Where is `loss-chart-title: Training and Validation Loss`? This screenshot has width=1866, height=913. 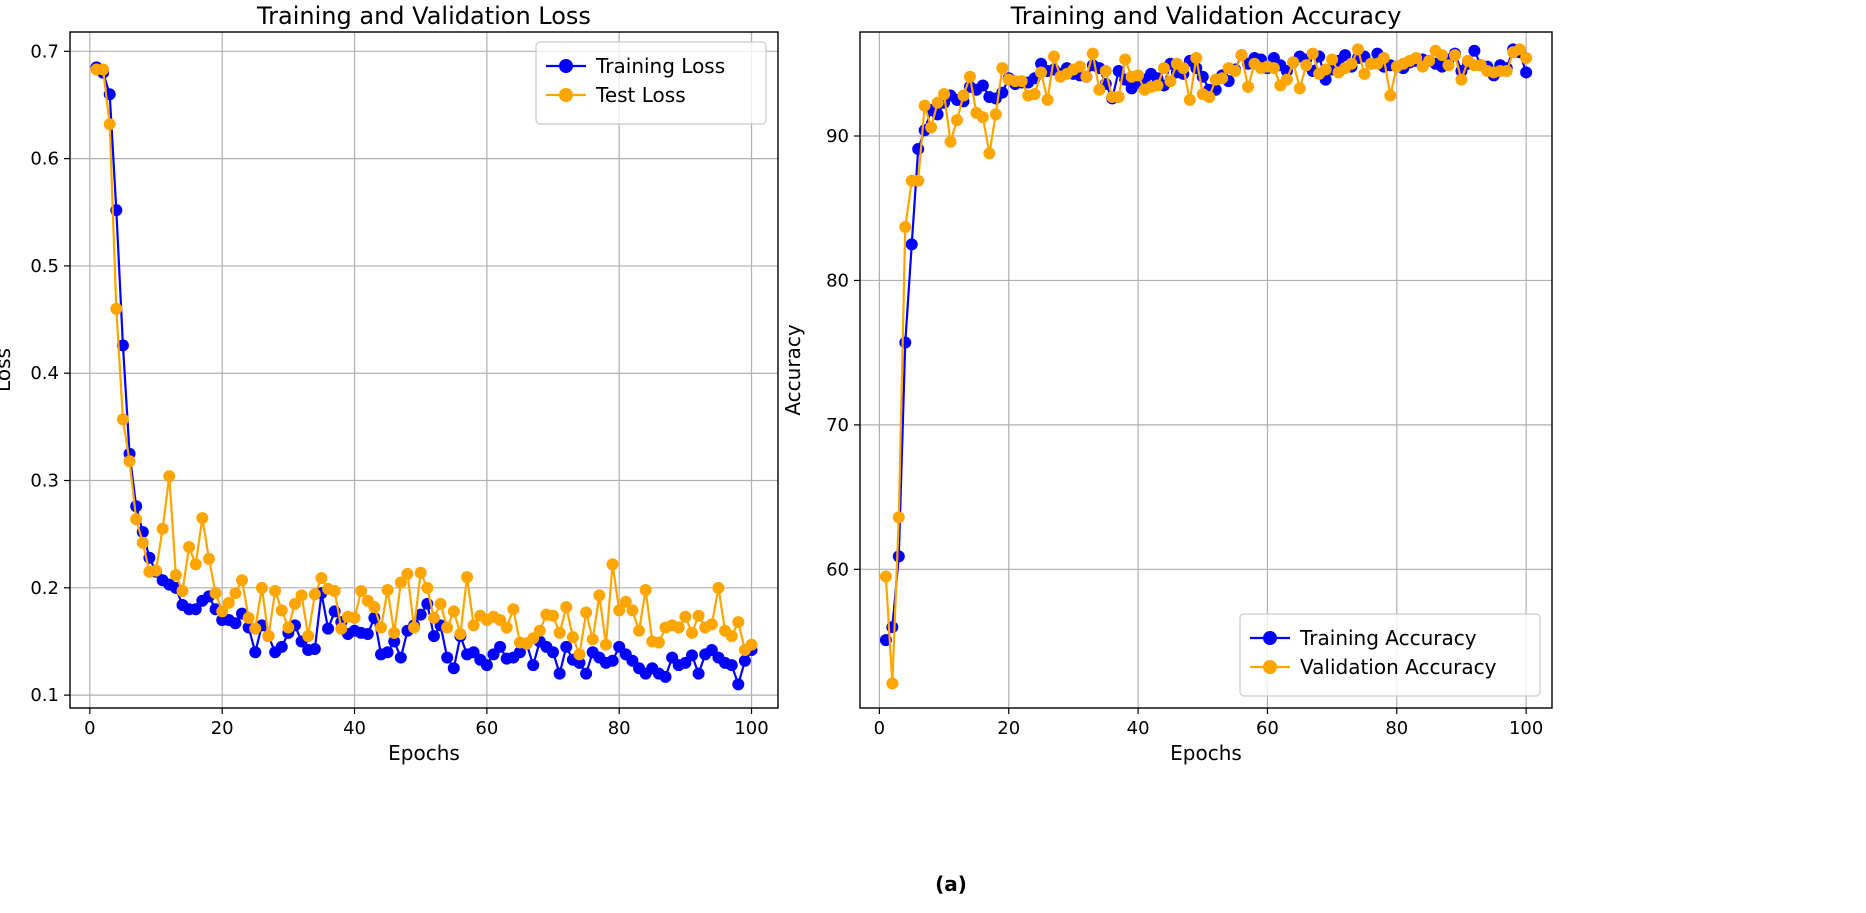 loss-chart-title: Training and Validation Loss is located at coordinates (423, 16).